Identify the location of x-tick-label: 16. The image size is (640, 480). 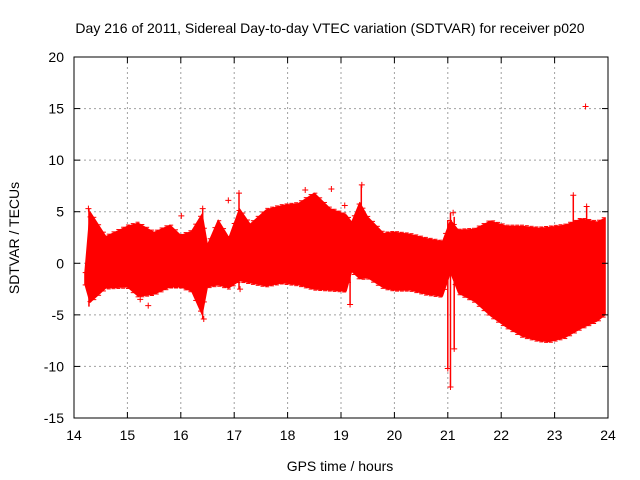
(181, 435).